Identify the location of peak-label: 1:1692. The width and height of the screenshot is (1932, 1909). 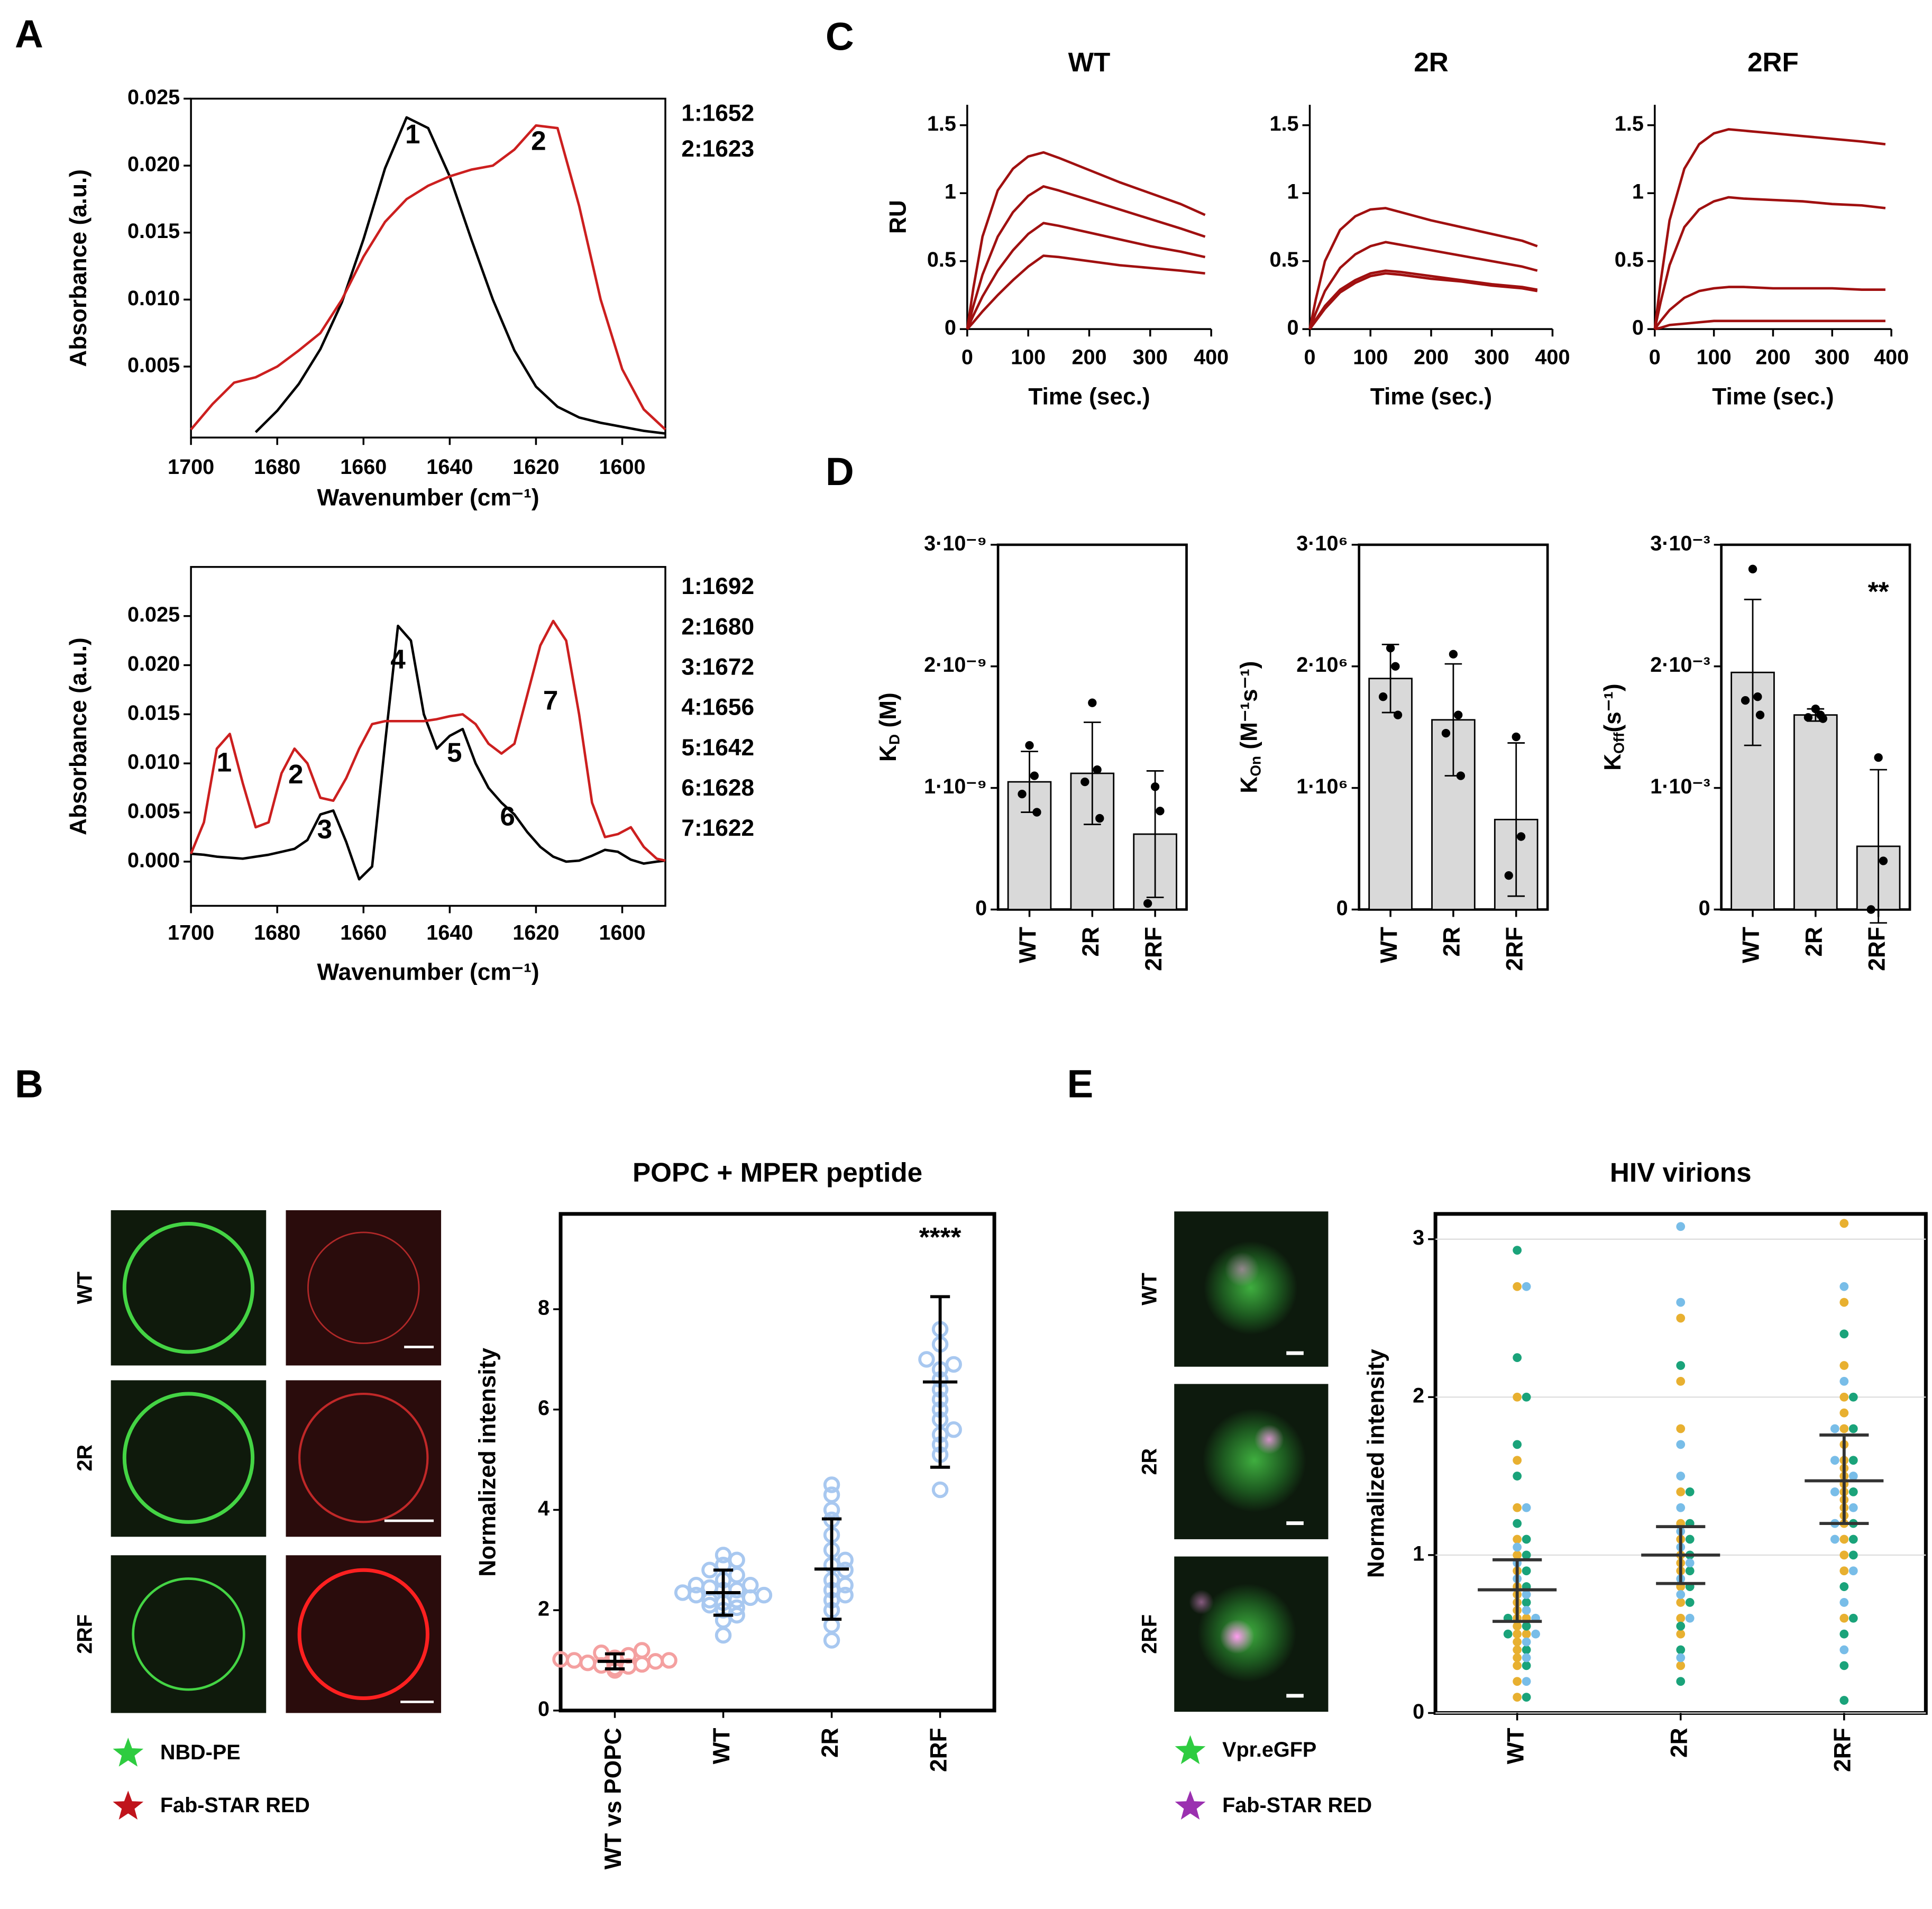
(717, 586).